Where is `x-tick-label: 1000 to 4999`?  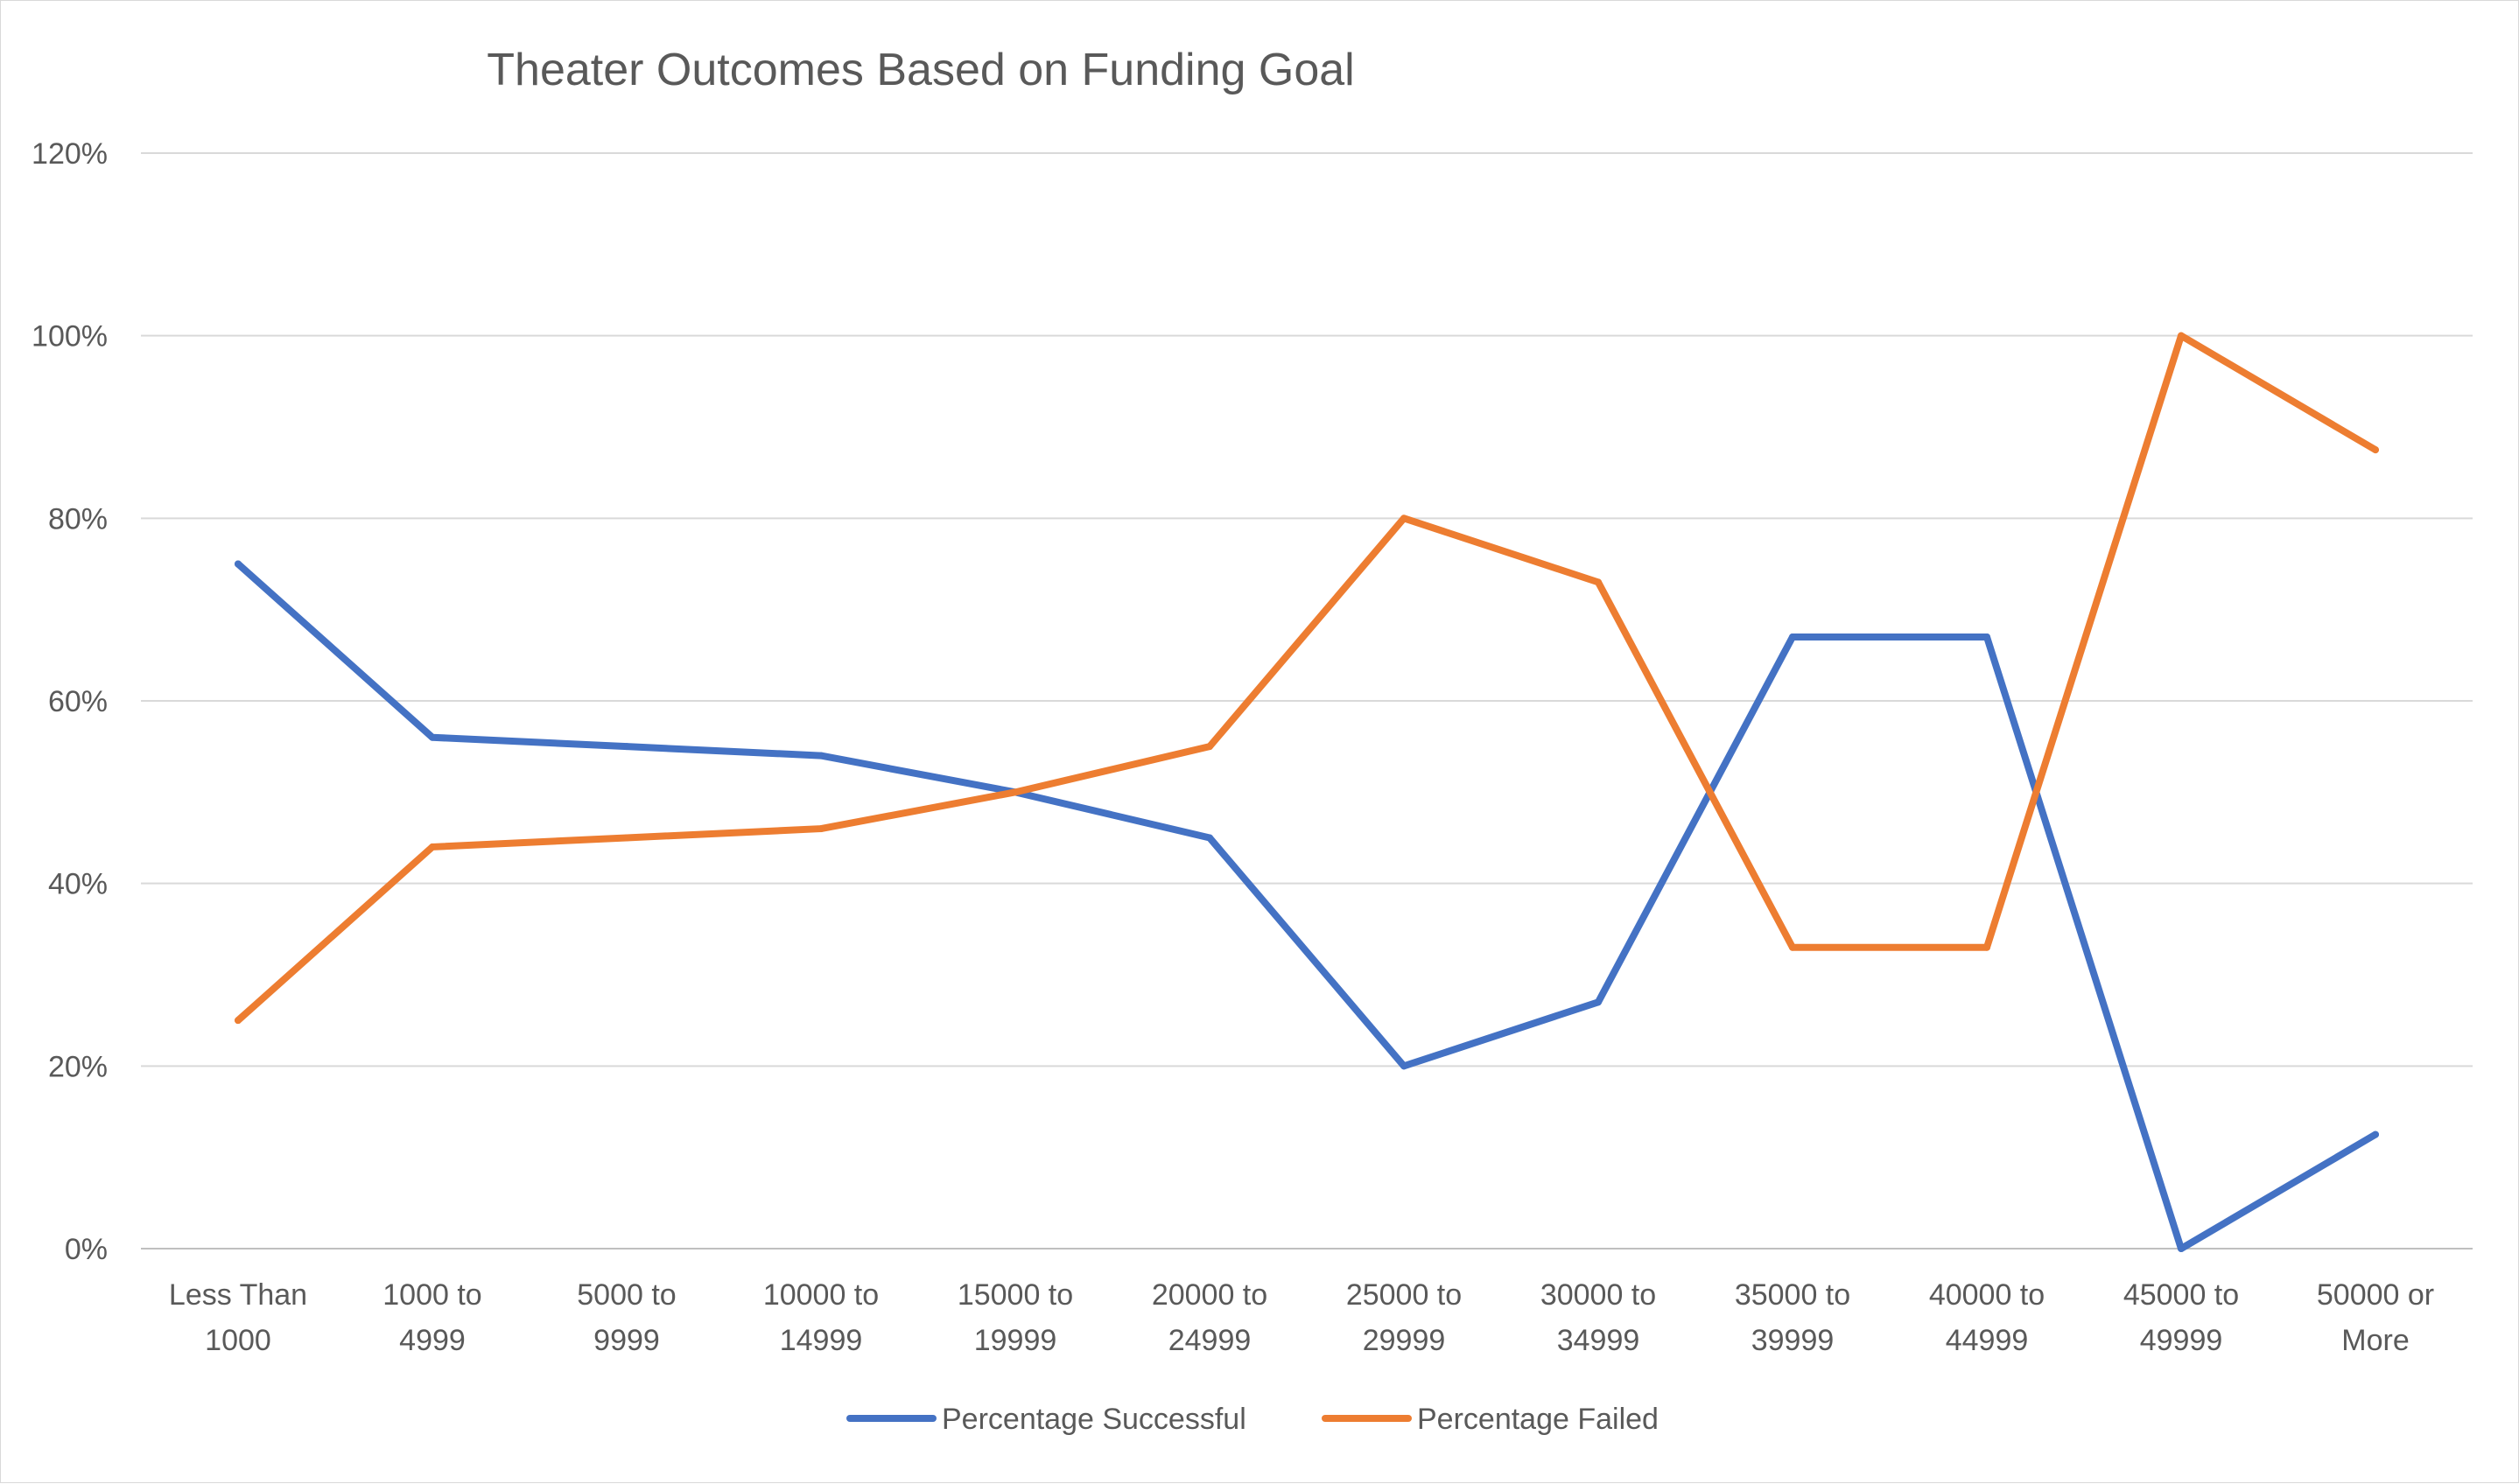 x-tick-label: 1000 to 4999 is located at coordinates (431, 1317).